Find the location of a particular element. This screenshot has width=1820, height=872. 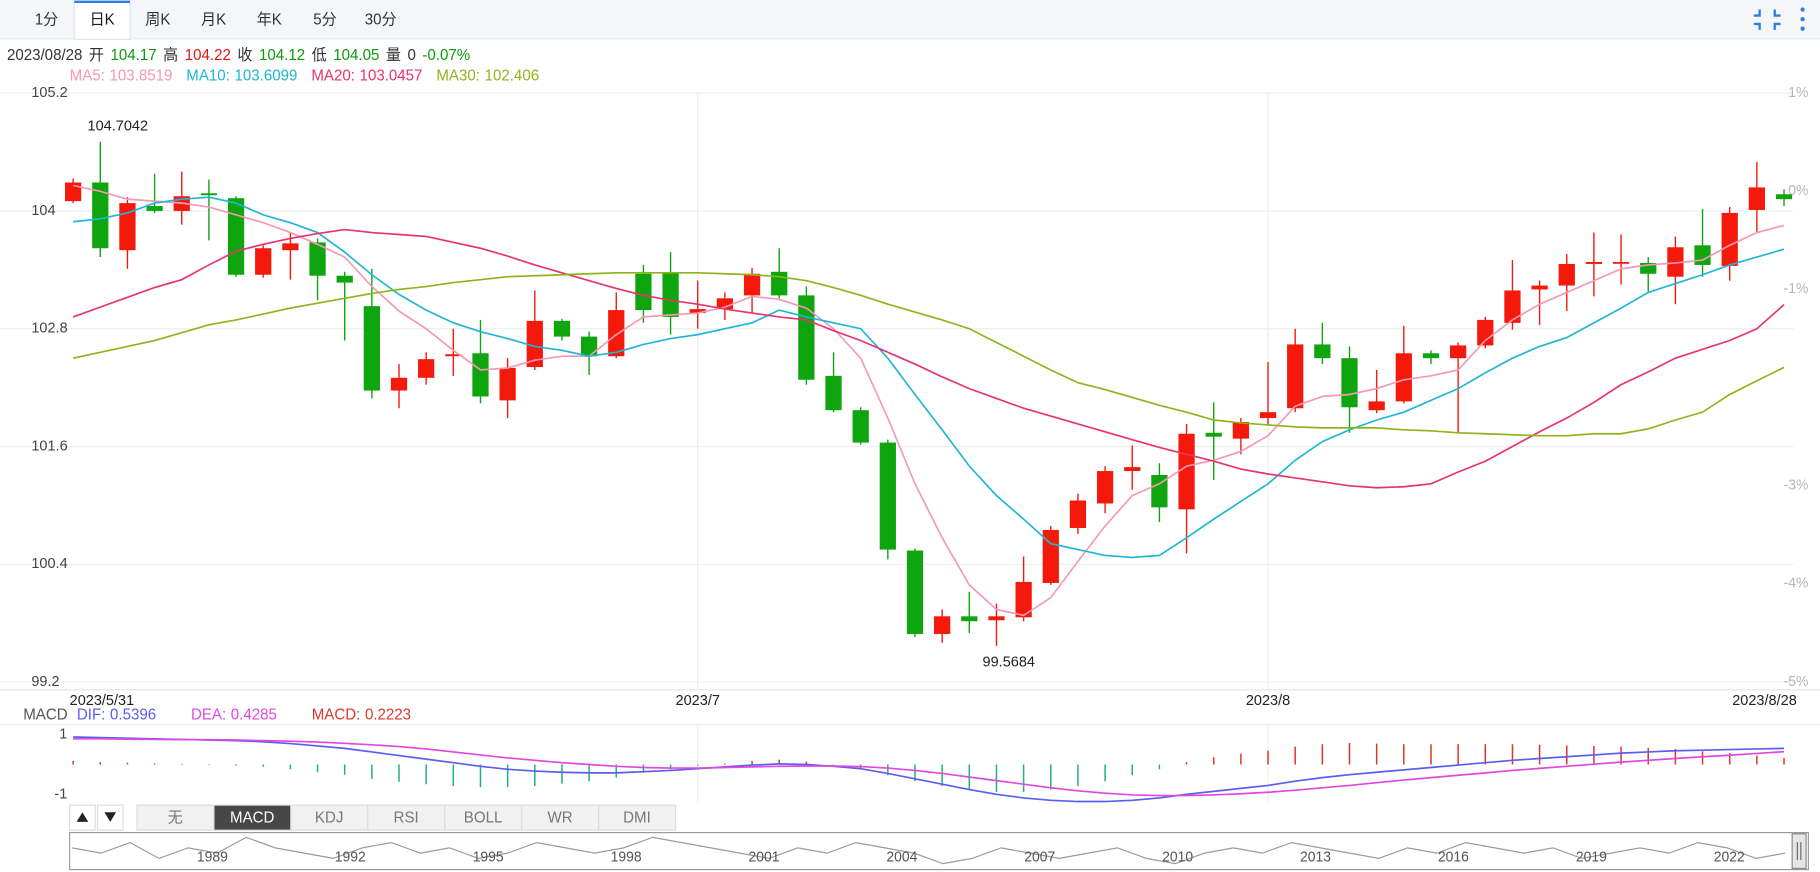

period-tab: 周K is located at coordinates (158, 19).